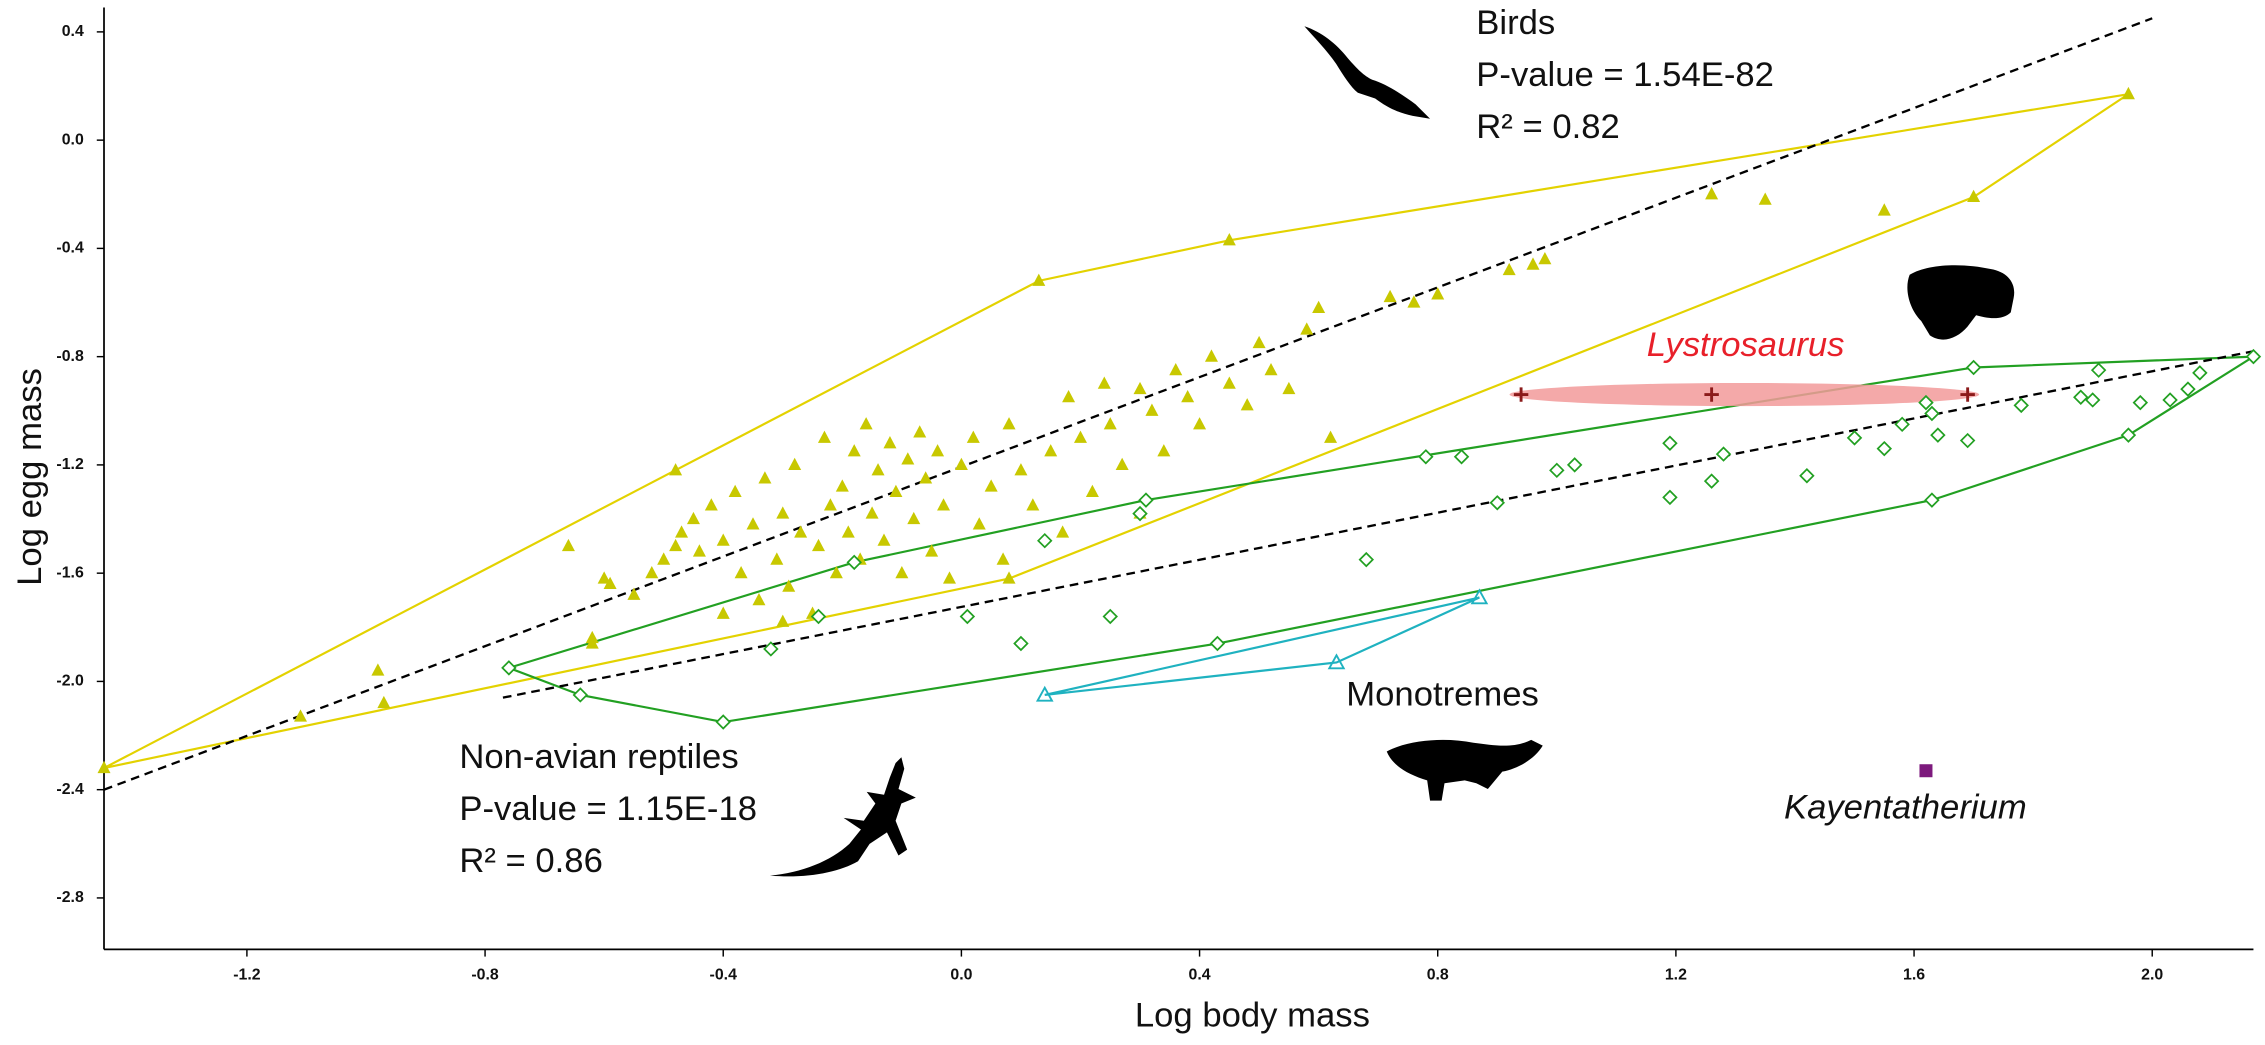  What do you see at coordinates (73, 139) in the screenshot?
I see `y-tick-label: 0.0` at bounding box center [73, 139].